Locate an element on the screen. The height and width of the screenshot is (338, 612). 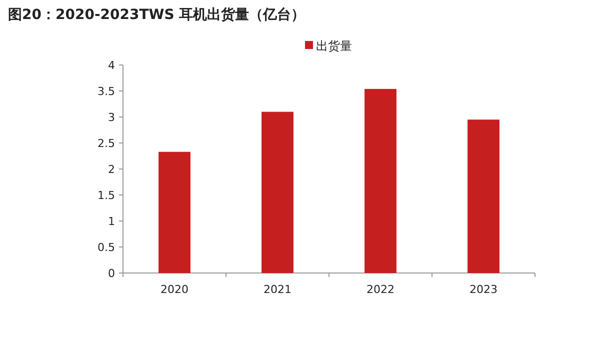
y-tick-label: 0.5 is located at coordinates (106, 247).